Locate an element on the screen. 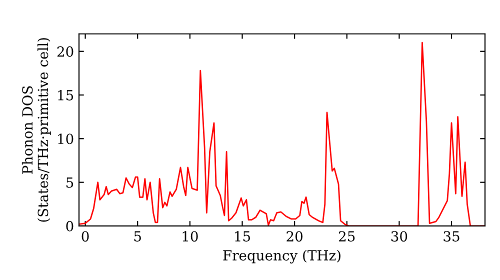  y-tick-label: 5 is located at coordinates (70, 182).